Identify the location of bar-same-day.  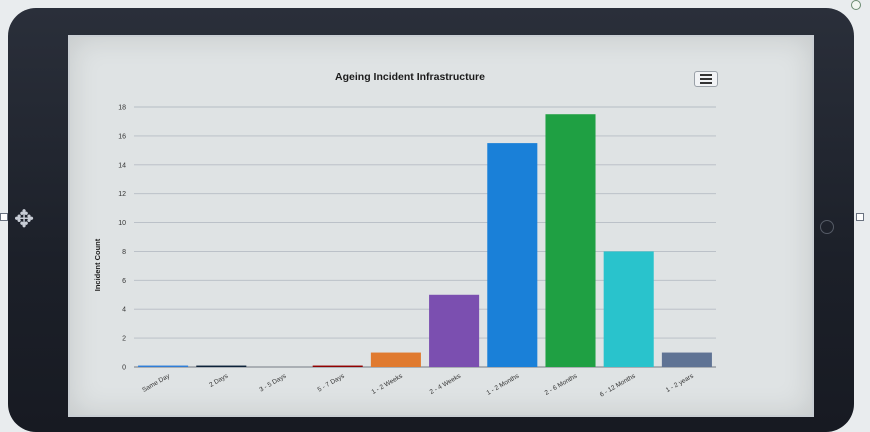
(163, 366).